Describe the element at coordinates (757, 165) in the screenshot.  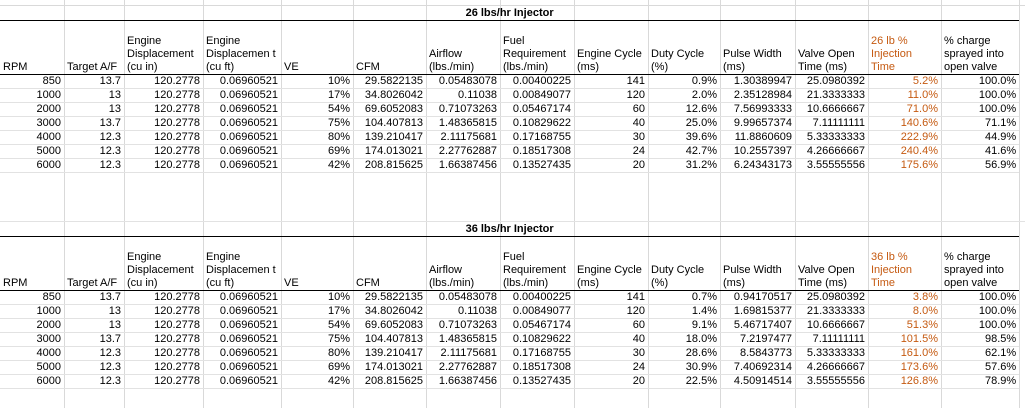
I see `table-cell: 6.24343173` at that location.